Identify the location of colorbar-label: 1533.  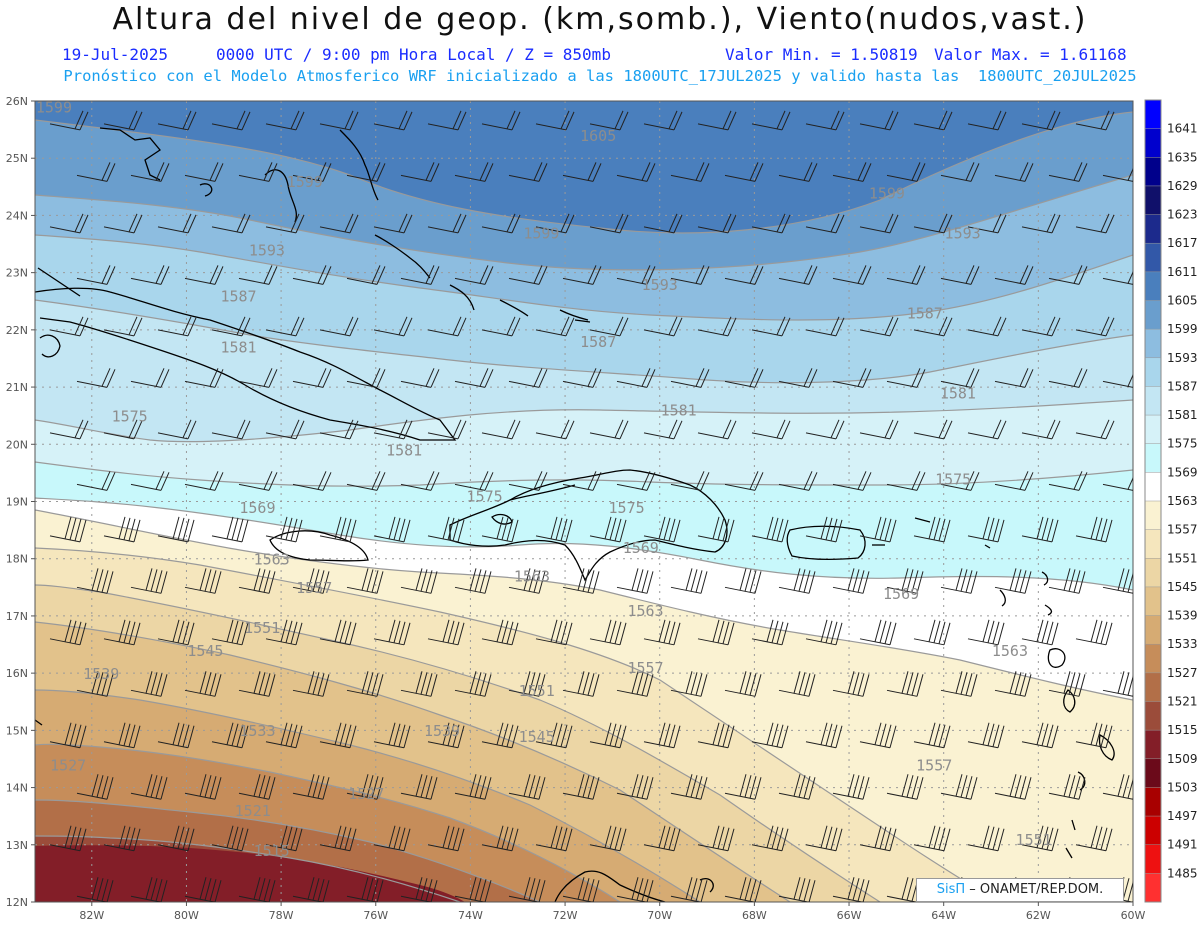
(1182, 644).